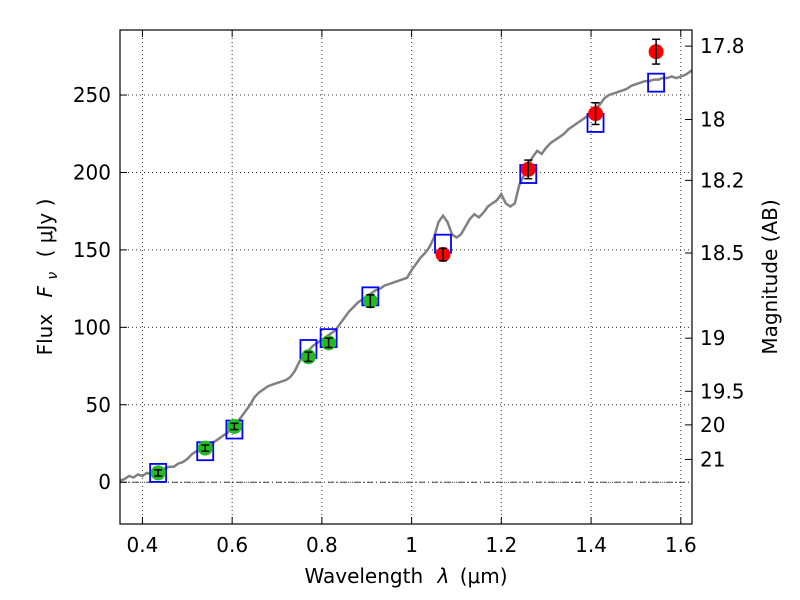 The height and width of the screenshot is (600, 800). What do you see at coordinates (484, 576) in the screenshot?
I see `x-axis-unit: (μm)` at bounding box center [484, 576].